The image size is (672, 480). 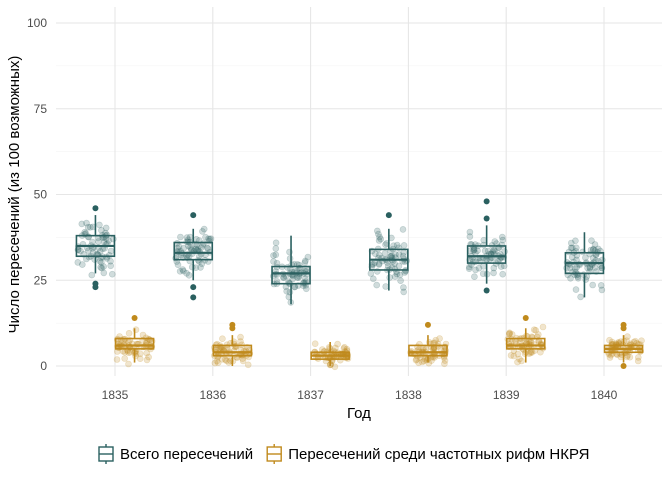 I want to click on x-tick-label: 1836, so click(x=212, y=395).